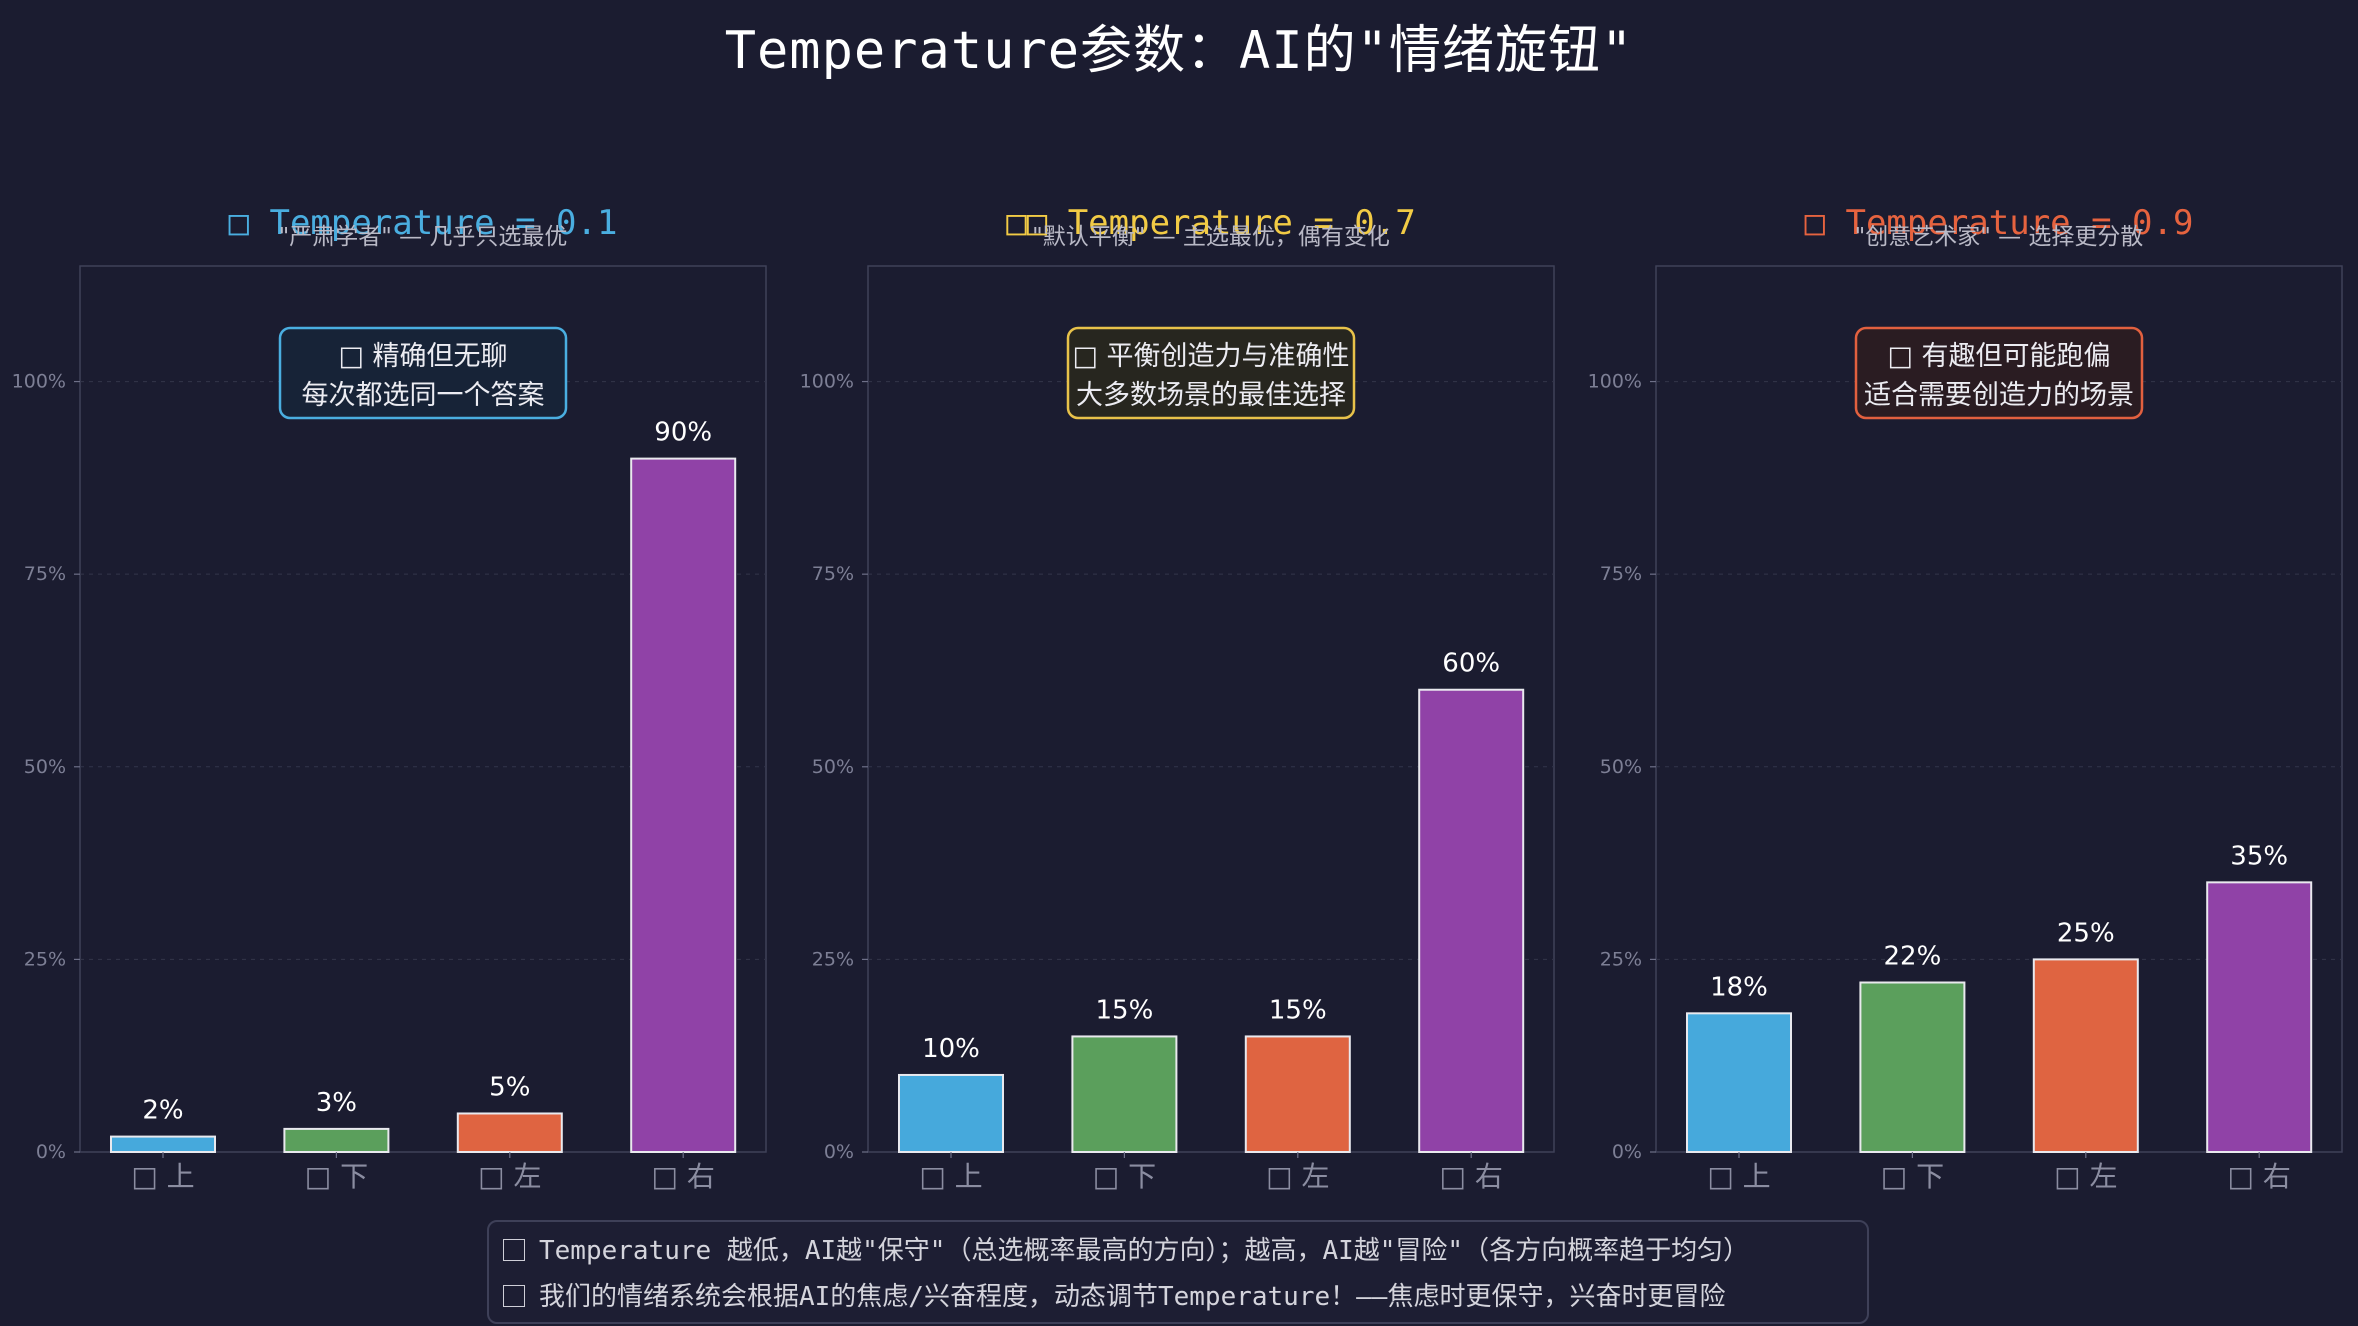  Describe the element at coordinates (1211, 395) in the screenshot. I see `annotation-line-2: 大多数场景的最佳选择` at that location.